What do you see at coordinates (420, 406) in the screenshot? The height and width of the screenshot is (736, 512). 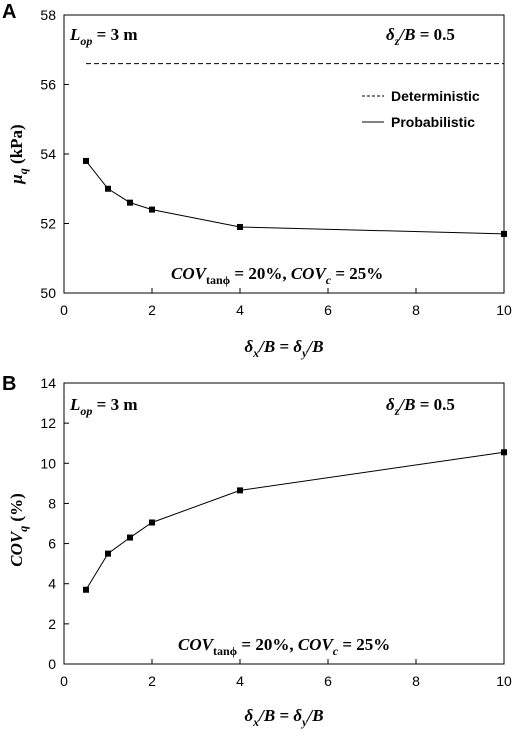 I see `panel-b-dz-annotation: δz/B = 0.5` at bounding box center [420, 406].